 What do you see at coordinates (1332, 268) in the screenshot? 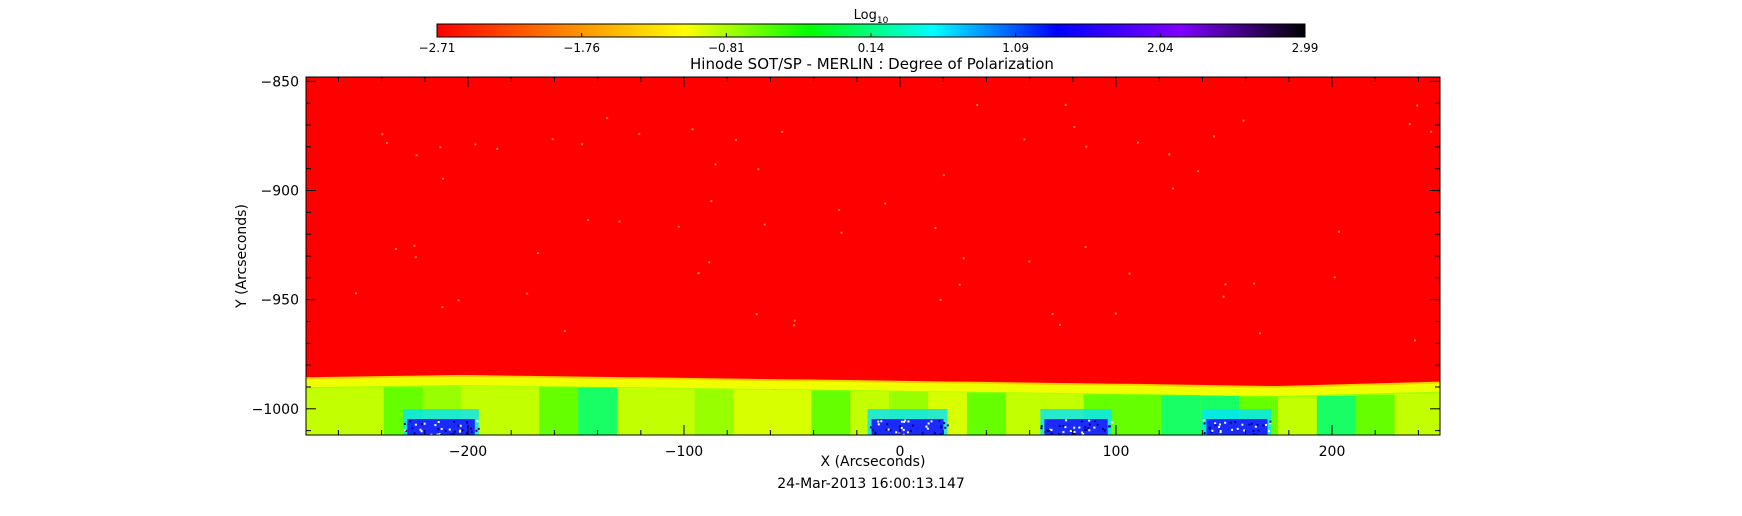
I see `x-tick: 200` at bounding box center [1332, 268].